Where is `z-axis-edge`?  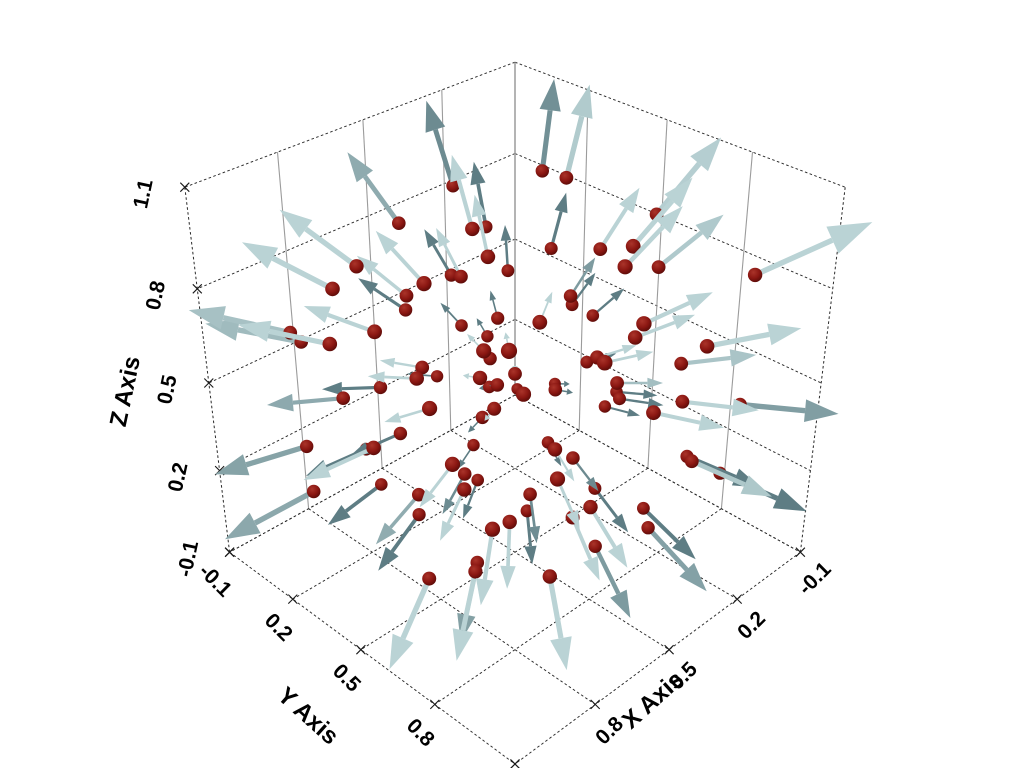 z-axis-edge is located at coordinates (207, 370).